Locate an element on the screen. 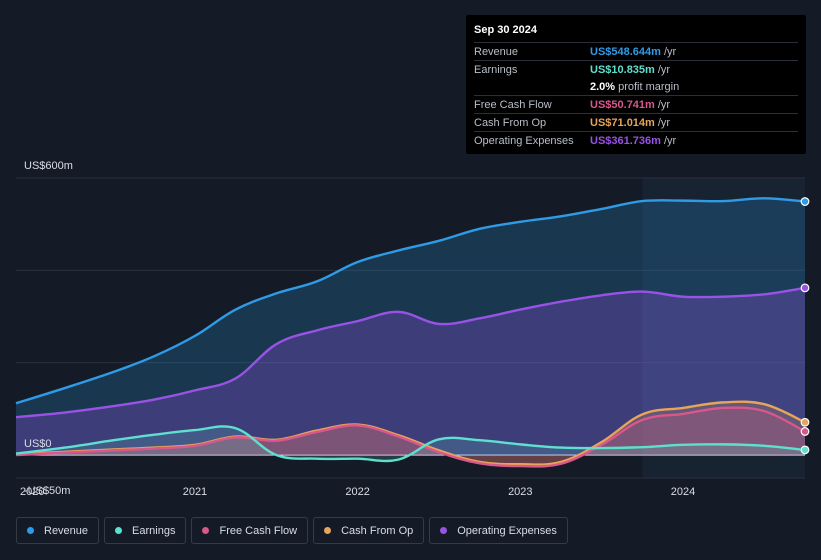 This screenshot has height=560, width=821. area-earnings is located at coordinates (410, 443).